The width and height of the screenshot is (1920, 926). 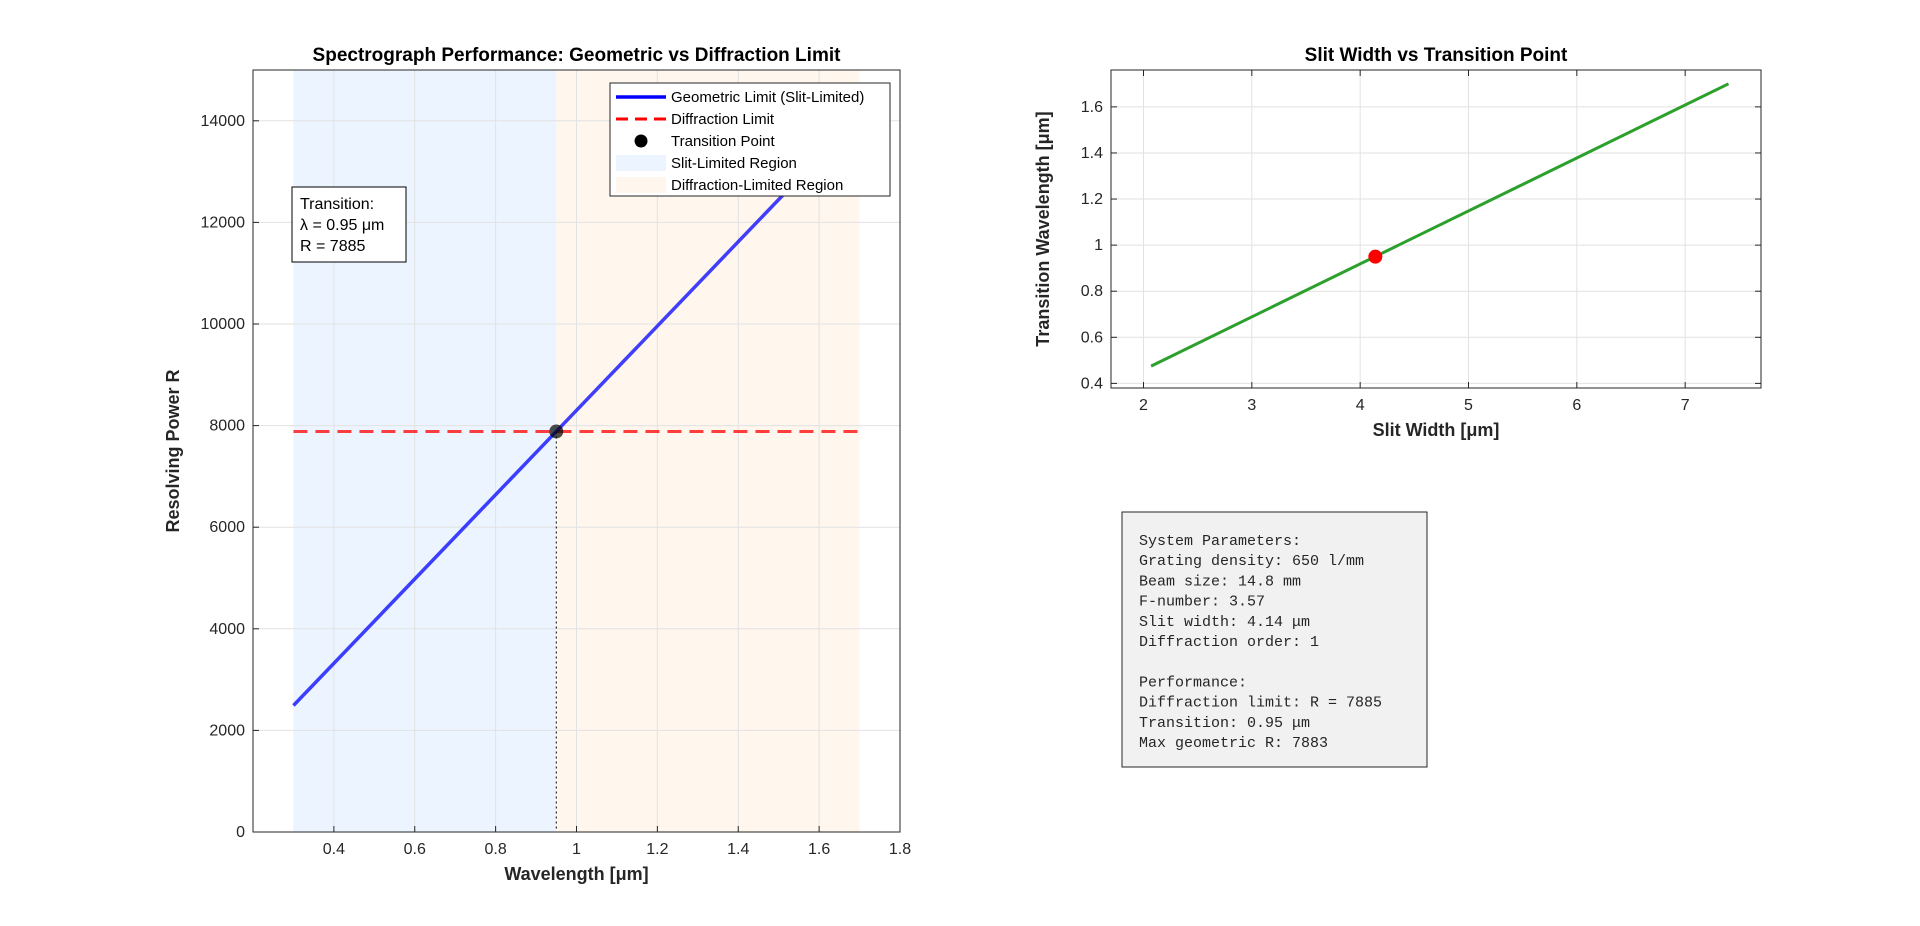 I want to click on parameter-line: Diffraction limit: R = 7885, so click(x=1260, y=703).